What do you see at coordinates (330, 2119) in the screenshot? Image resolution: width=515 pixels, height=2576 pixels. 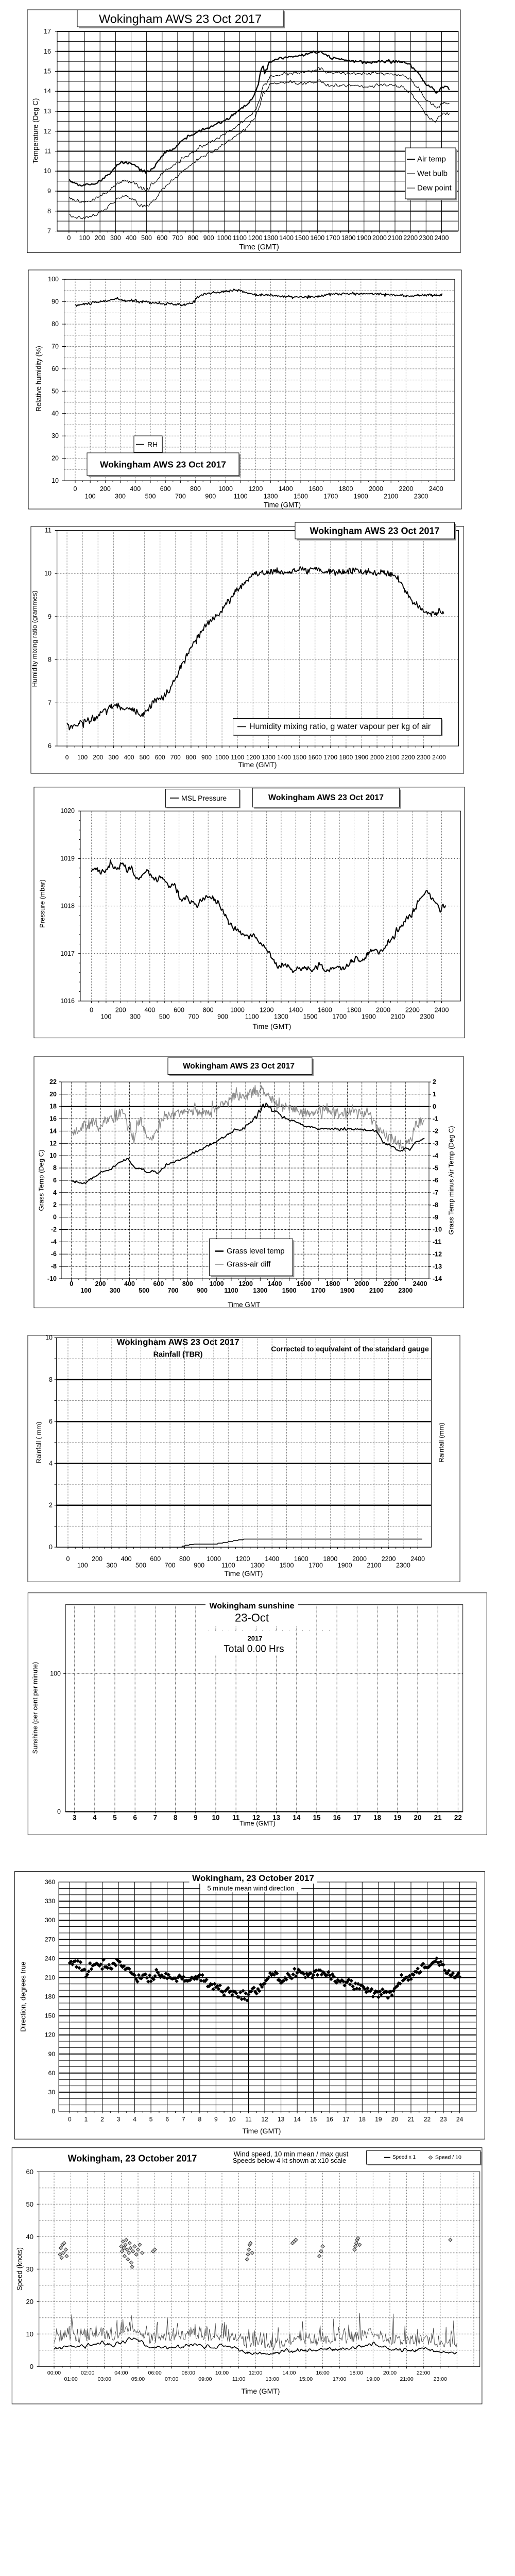 I see `svg-text: 16` at bounding box center [330, 2119].